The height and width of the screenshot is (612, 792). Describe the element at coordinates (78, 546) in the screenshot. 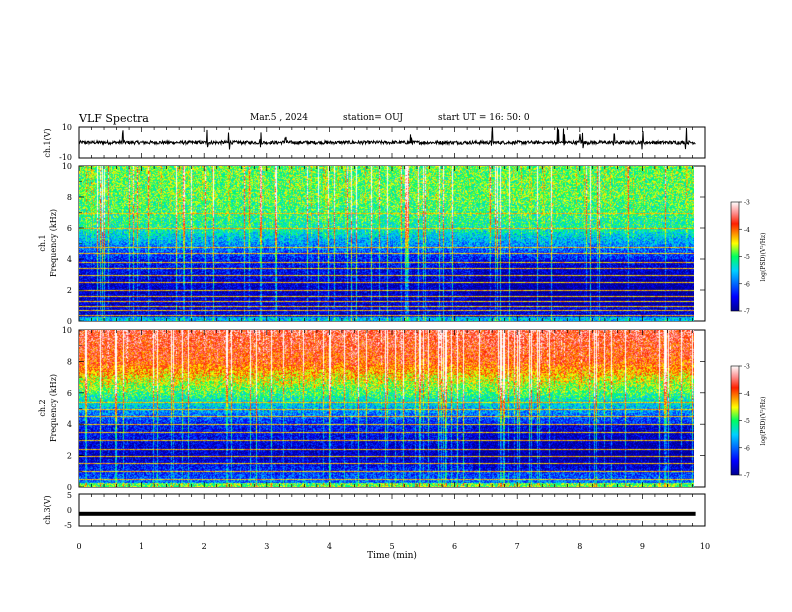

I see `time-tick-label: 0` at that location.